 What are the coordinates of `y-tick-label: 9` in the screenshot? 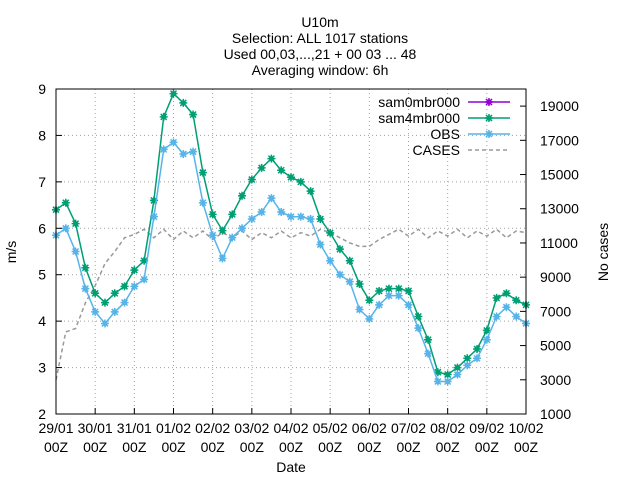 It's located at (42, 89).